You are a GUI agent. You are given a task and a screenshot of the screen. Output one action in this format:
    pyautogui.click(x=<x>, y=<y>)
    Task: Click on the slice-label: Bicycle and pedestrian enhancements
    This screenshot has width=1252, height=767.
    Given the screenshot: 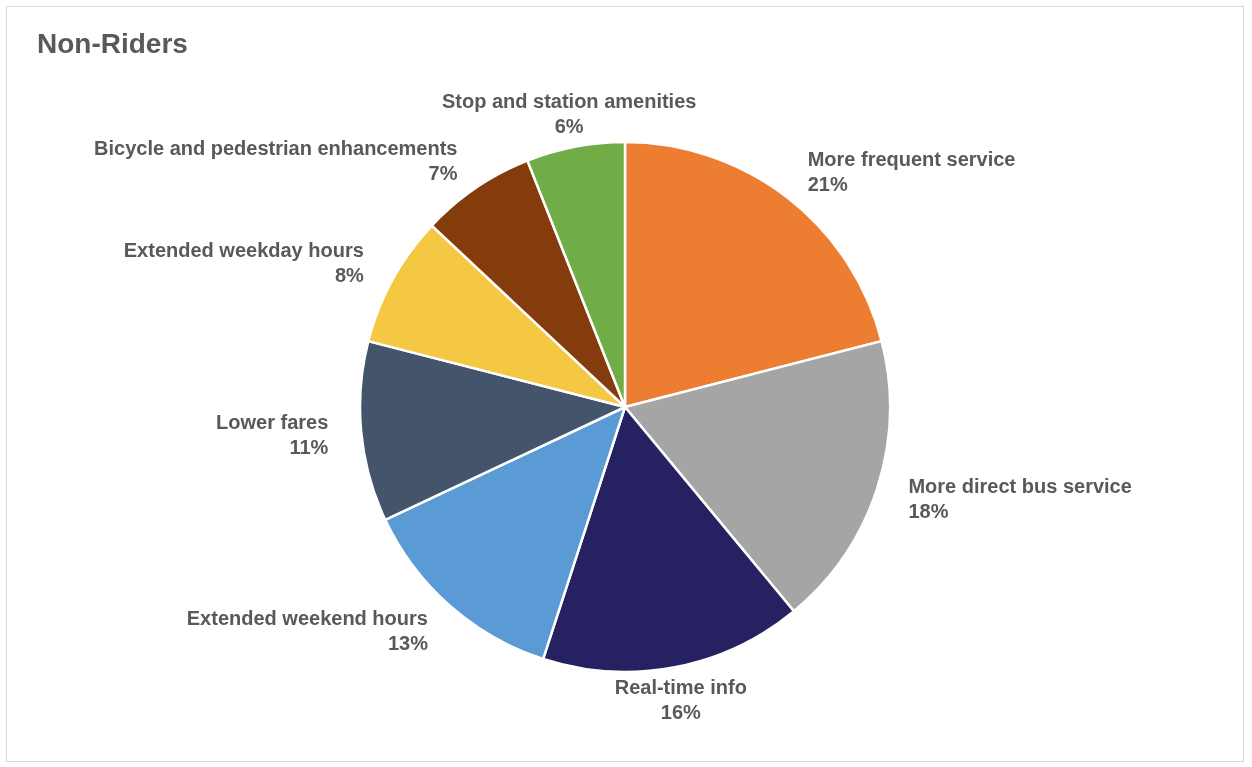 What is the action you would take?
    pyautogui.click(x=276, y=147)
    